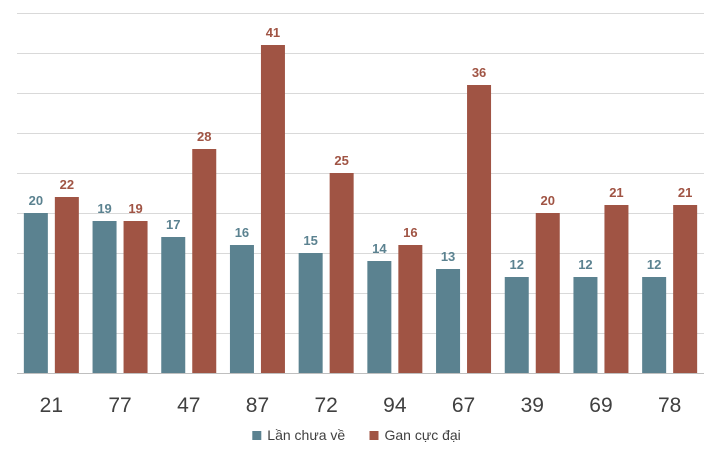 Image resolution: width=717 pixels, height=462 pixels. Describe the element at coordinates (395, 405) in the screenshot. I see `category-label: 94` at that location.